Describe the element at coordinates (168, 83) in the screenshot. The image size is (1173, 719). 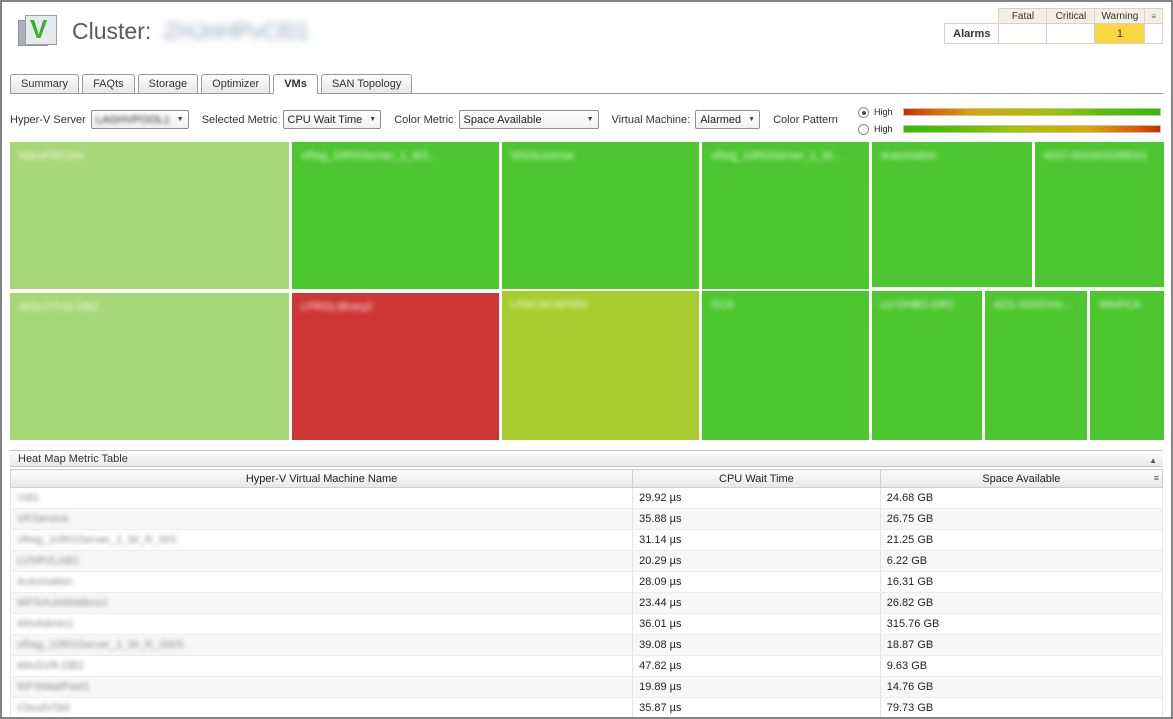
I see `tab-storage: Storage` at that location.